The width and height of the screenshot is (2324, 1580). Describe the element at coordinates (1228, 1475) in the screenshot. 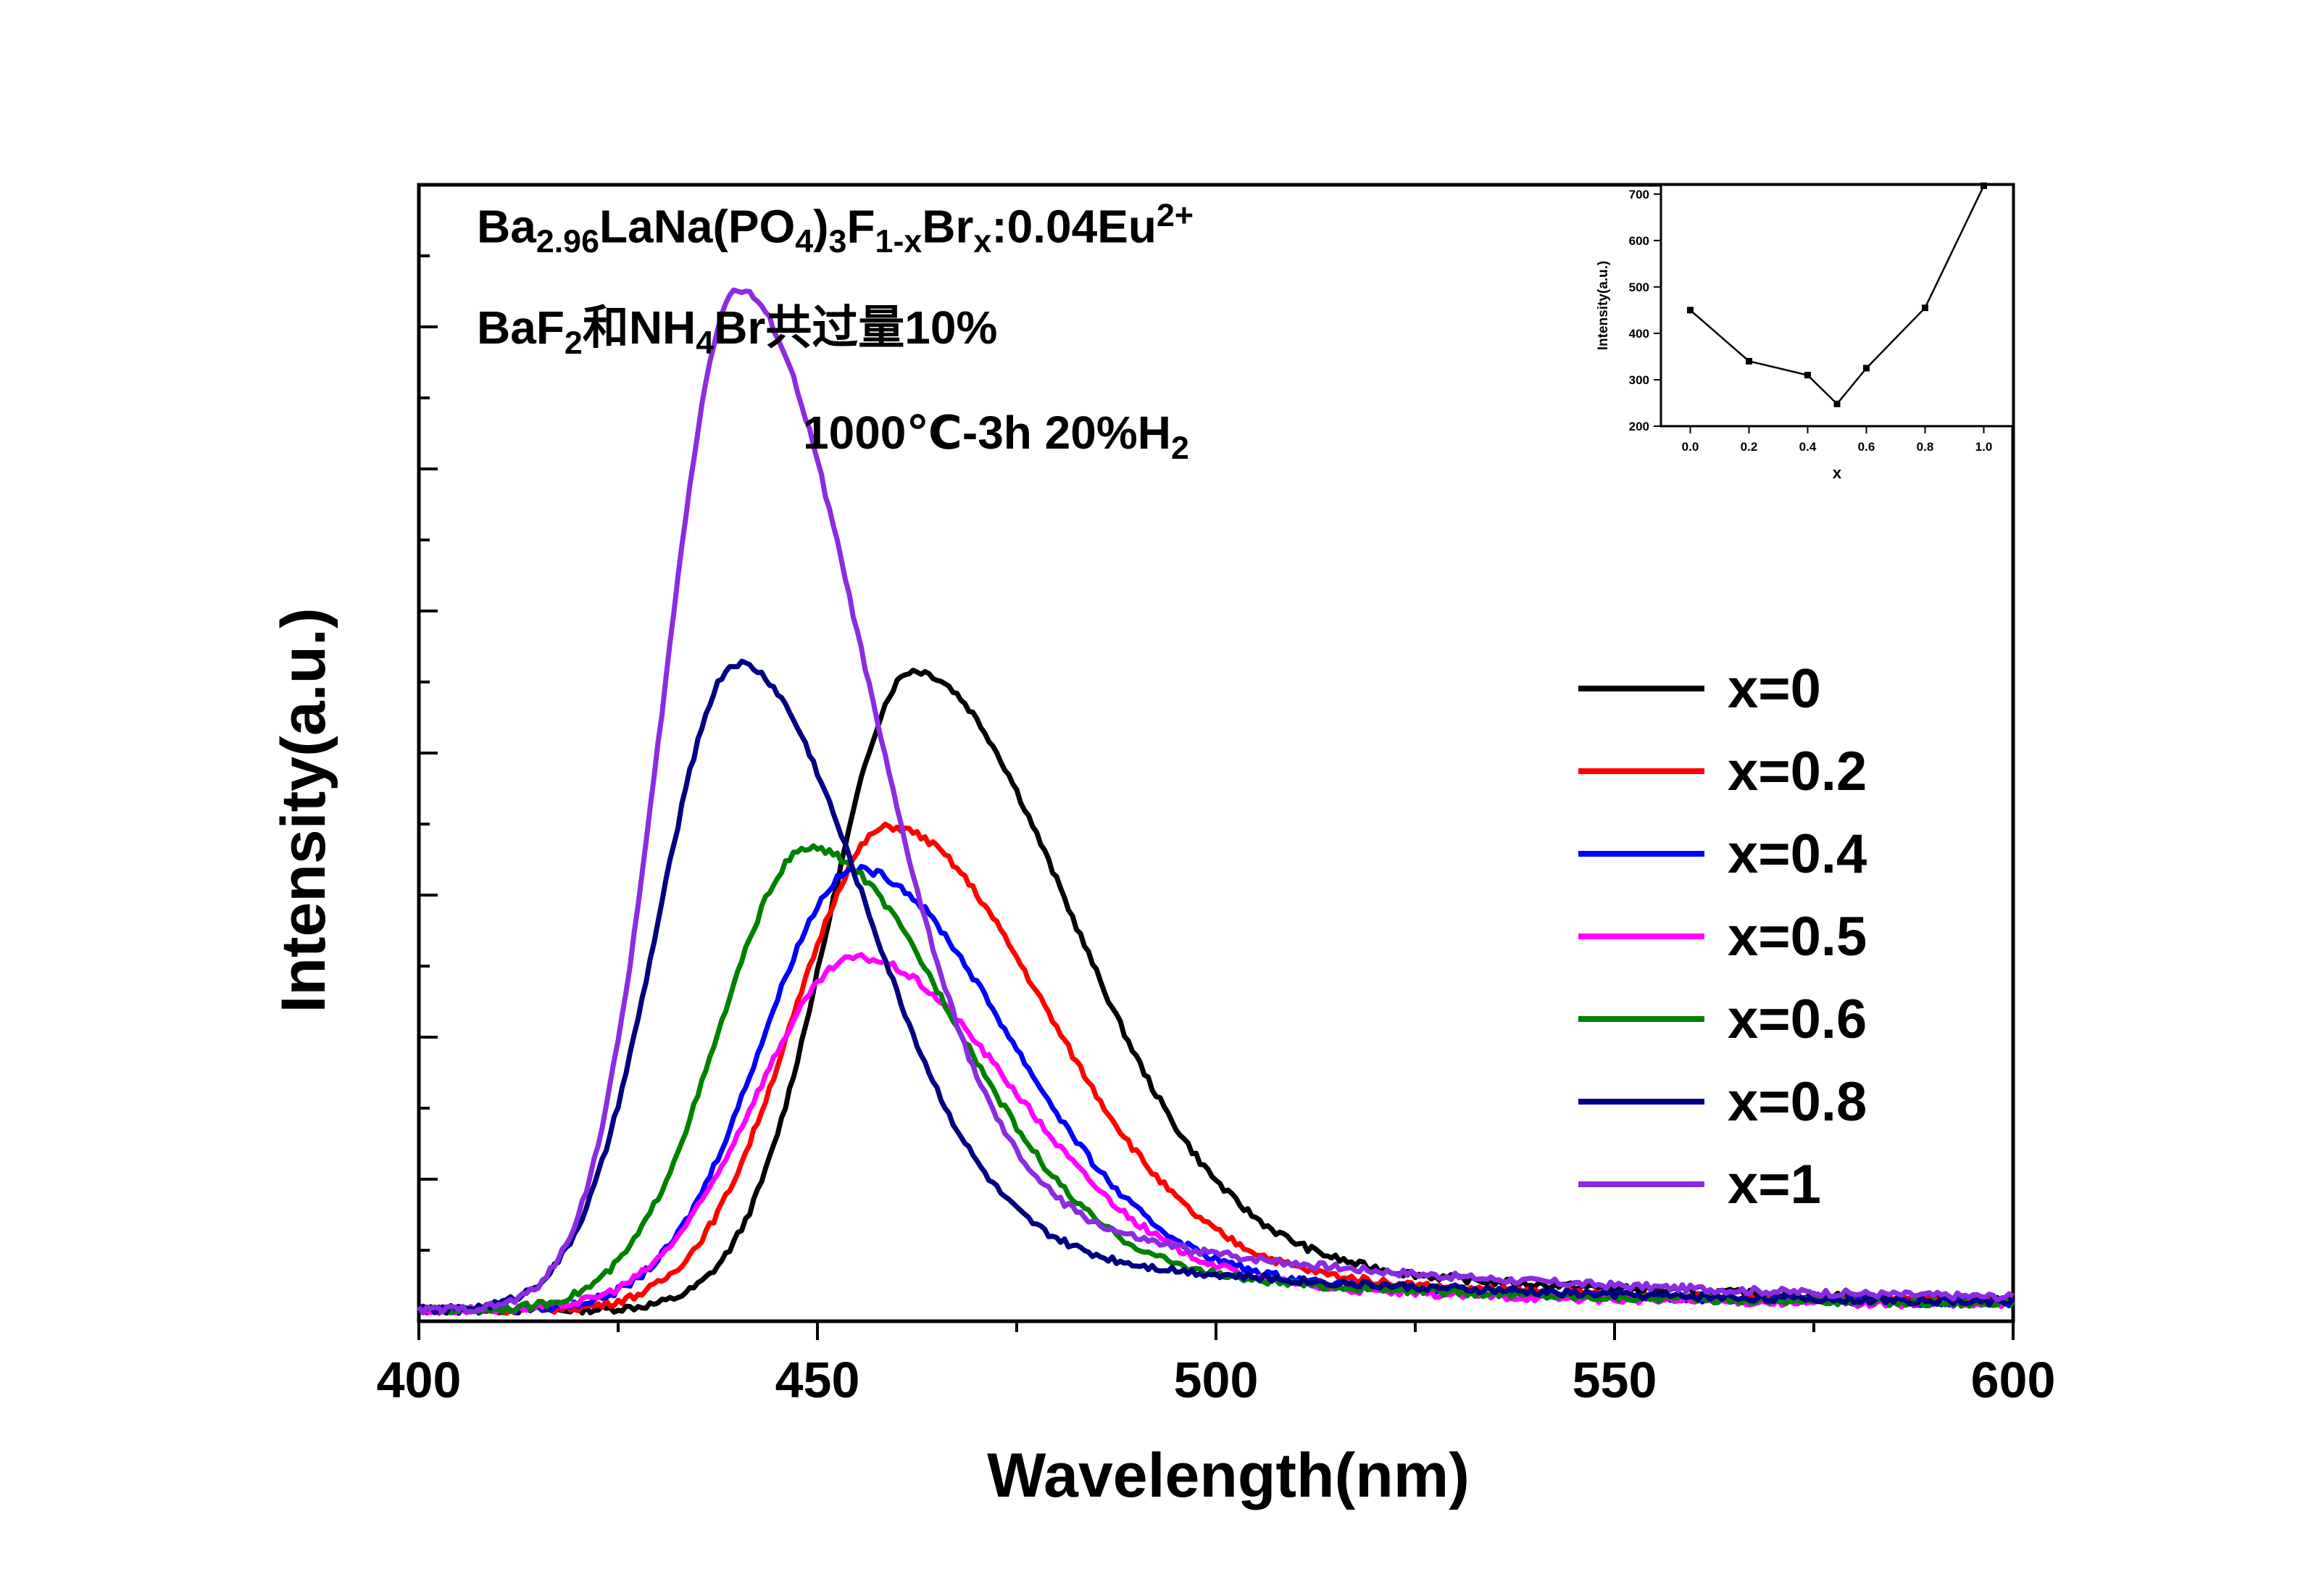

I see `x-axis-label: Wavelength(nm)` at that location.